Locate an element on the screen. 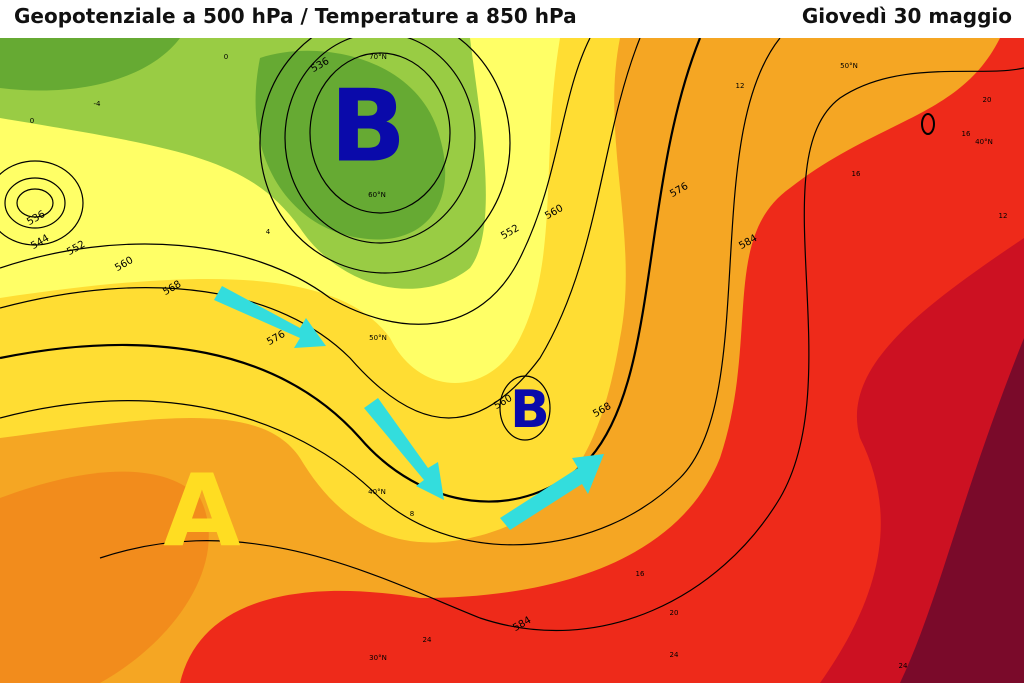 Image resolution: width=1024 pixels, height=683 pixels. maroon-zone is located at coordinates (962, 510).